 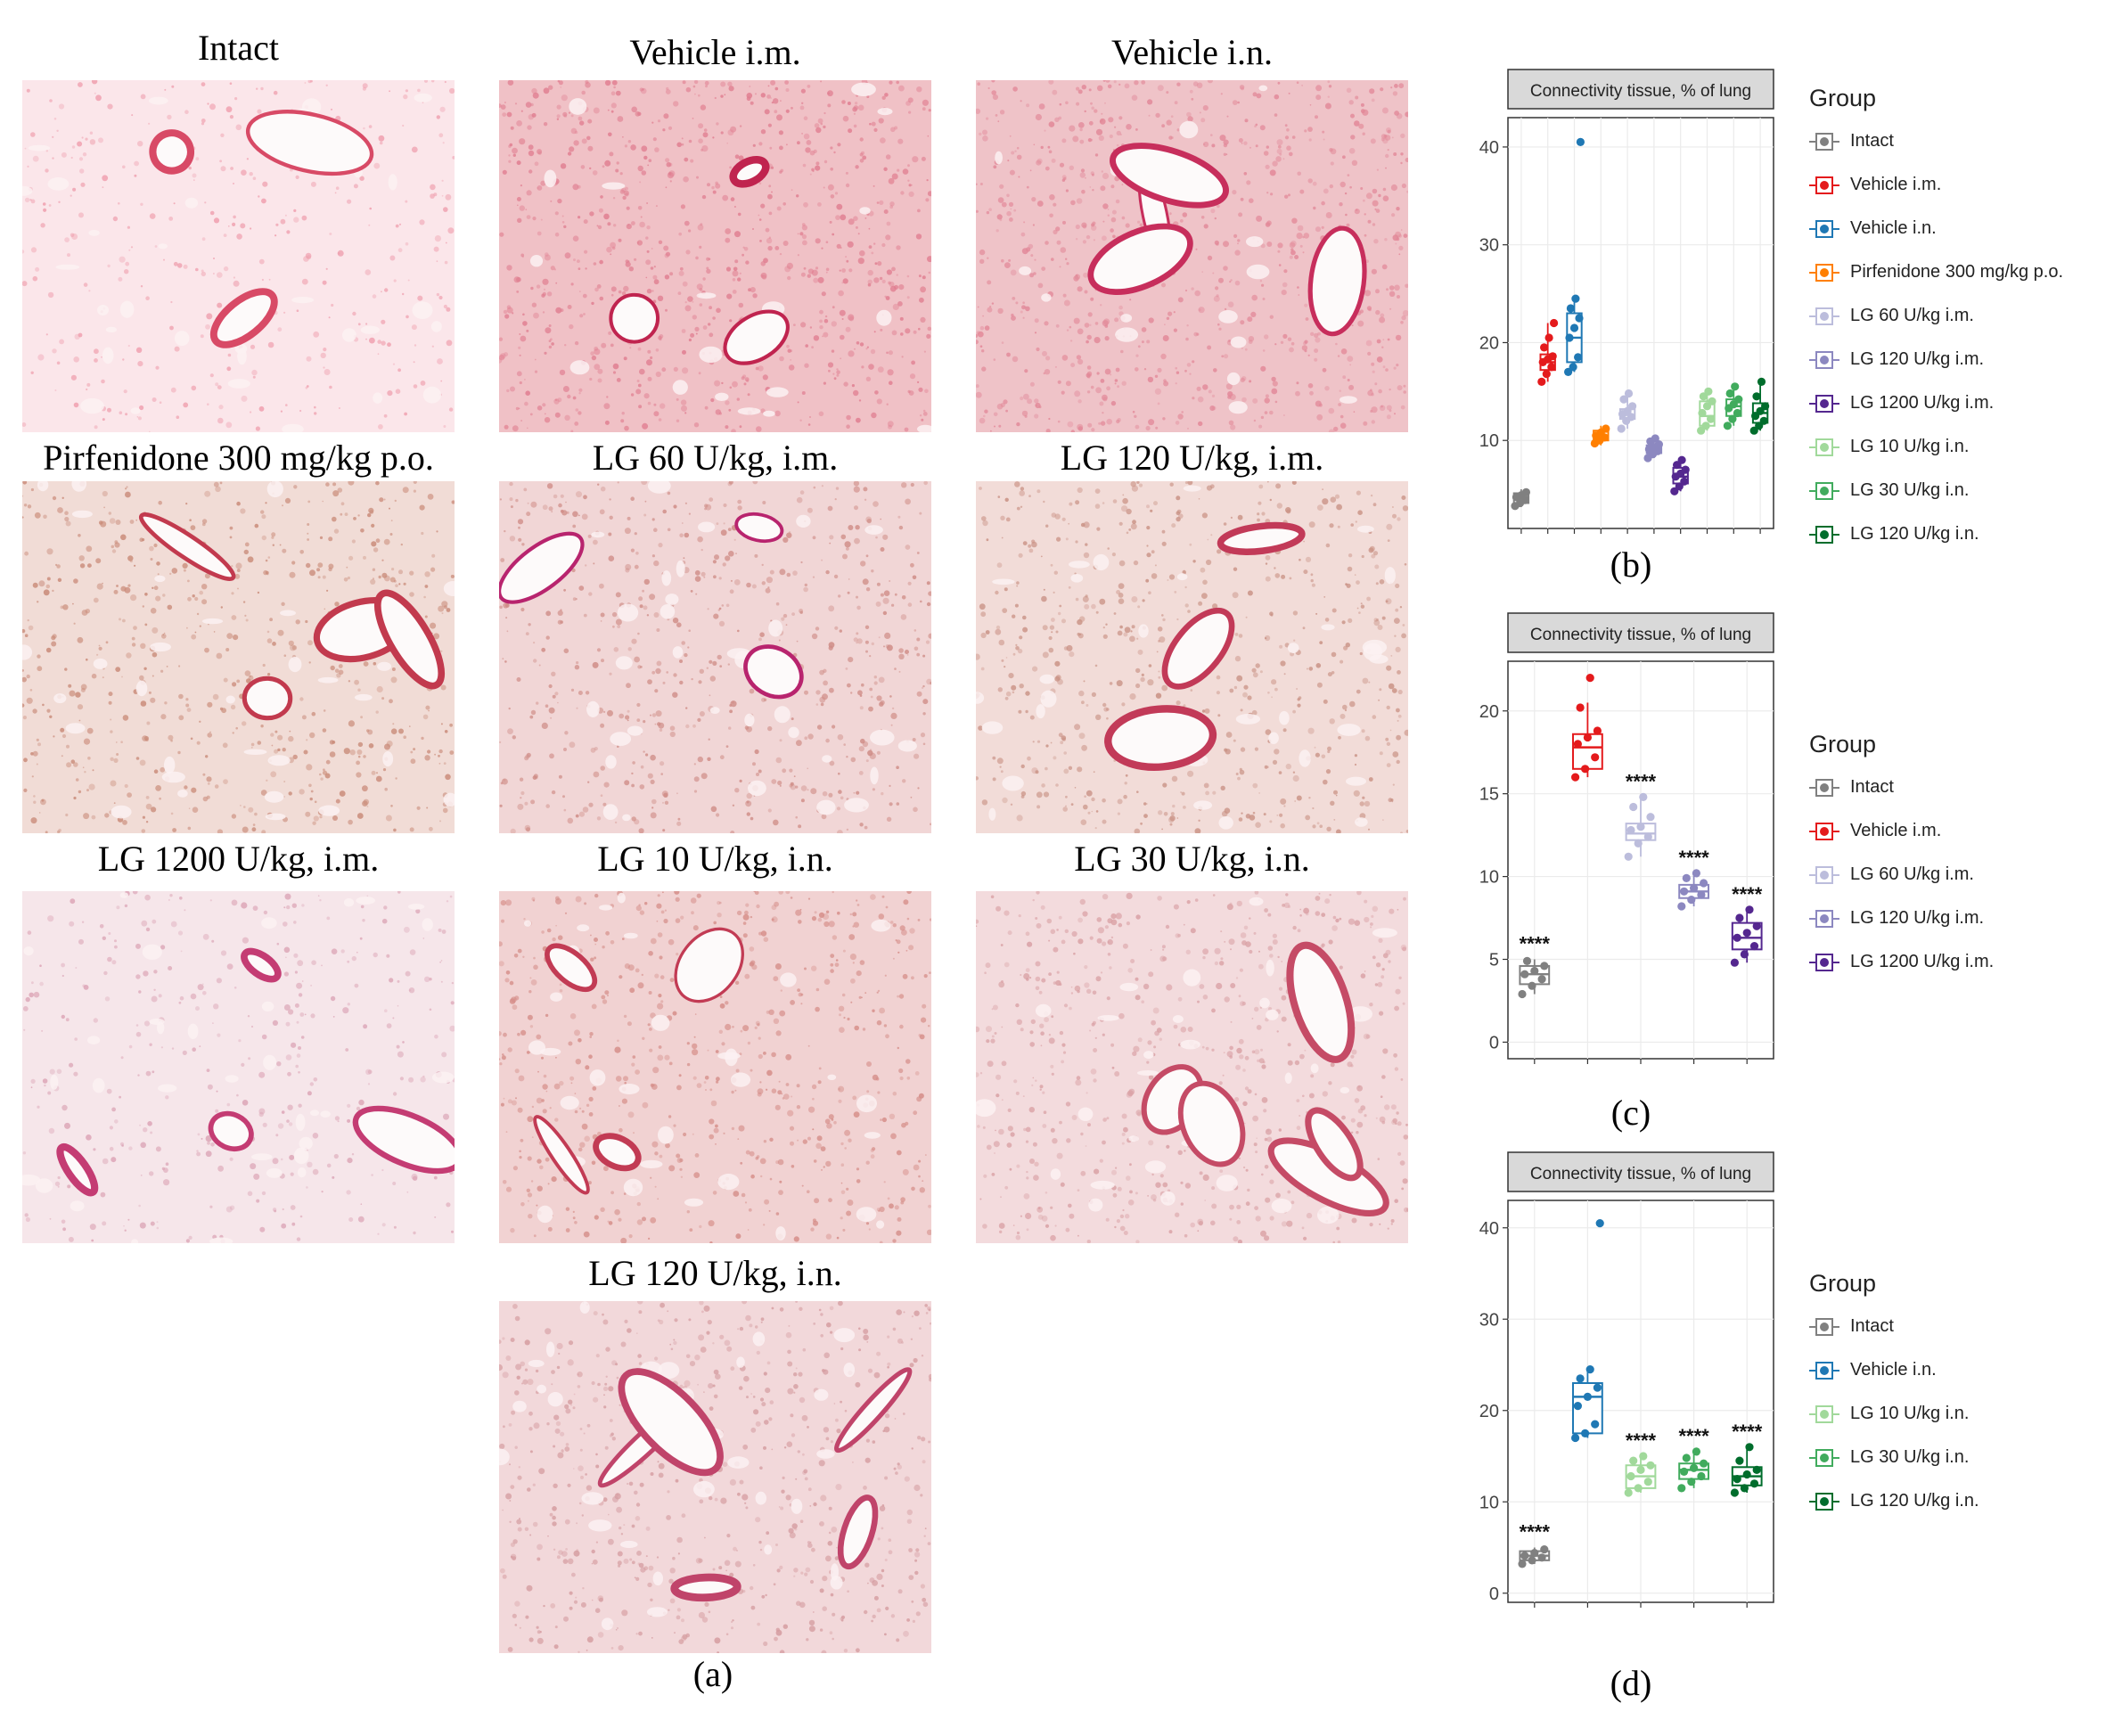 I want to click on panel-d-caption: (d), so click(x=1631, y=1683).